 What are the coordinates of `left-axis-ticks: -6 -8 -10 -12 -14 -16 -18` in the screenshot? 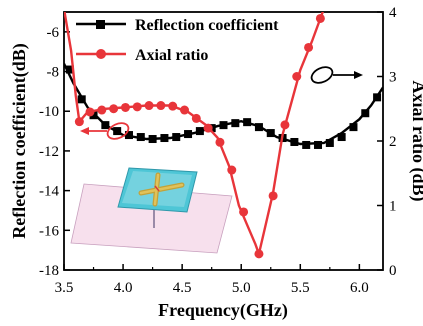 It's located at (54, 152).